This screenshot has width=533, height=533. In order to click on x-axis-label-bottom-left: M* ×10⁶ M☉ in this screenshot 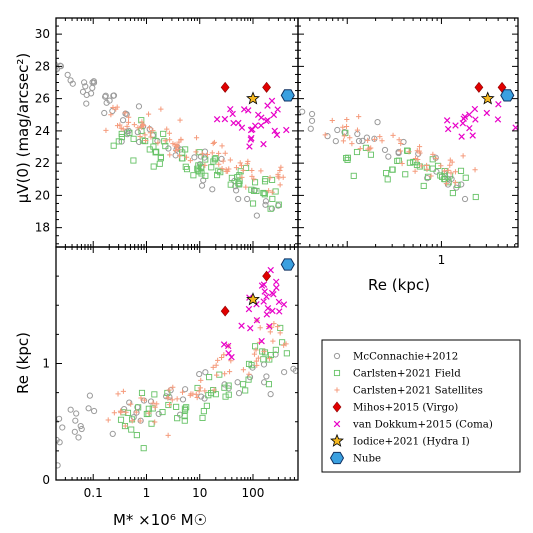, I will do `click(160, 520)`.